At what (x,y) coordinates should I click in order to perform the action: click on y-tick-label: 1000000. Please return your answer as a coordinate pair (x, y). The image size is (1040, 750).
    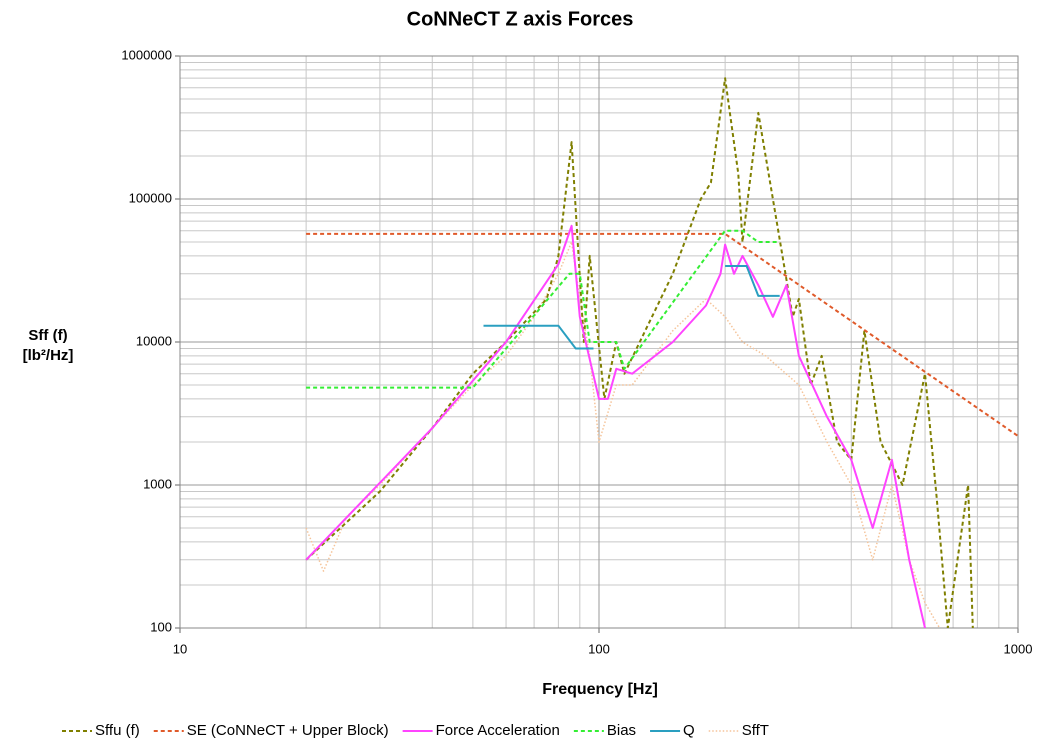
    Looking at the image, I should click on (146, 54).